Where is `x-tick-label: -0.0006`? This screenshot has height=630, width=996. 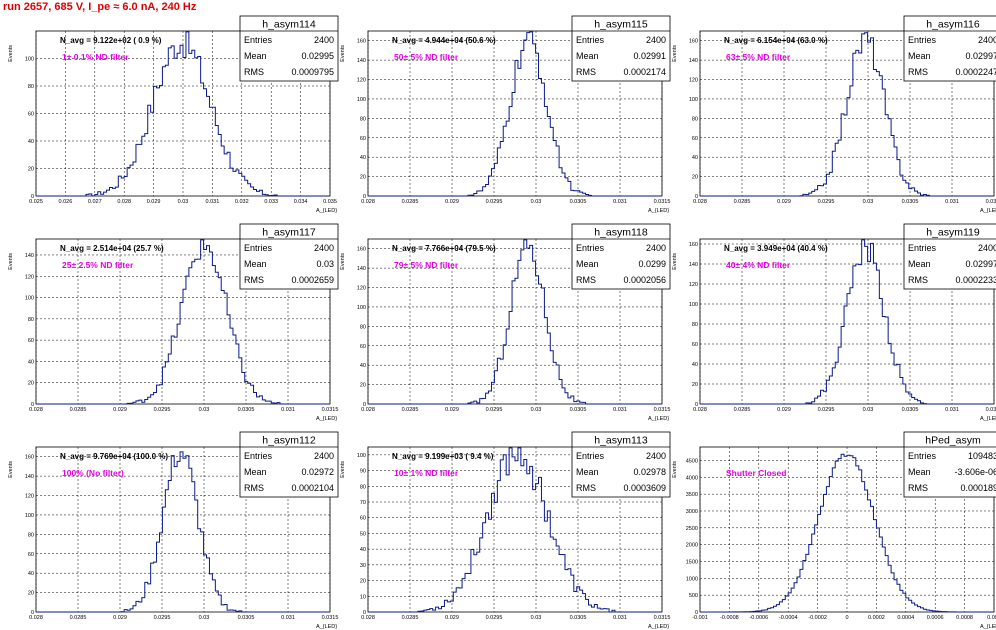
x-tick-label: -0.0006 is located at coordinates (758, 618).